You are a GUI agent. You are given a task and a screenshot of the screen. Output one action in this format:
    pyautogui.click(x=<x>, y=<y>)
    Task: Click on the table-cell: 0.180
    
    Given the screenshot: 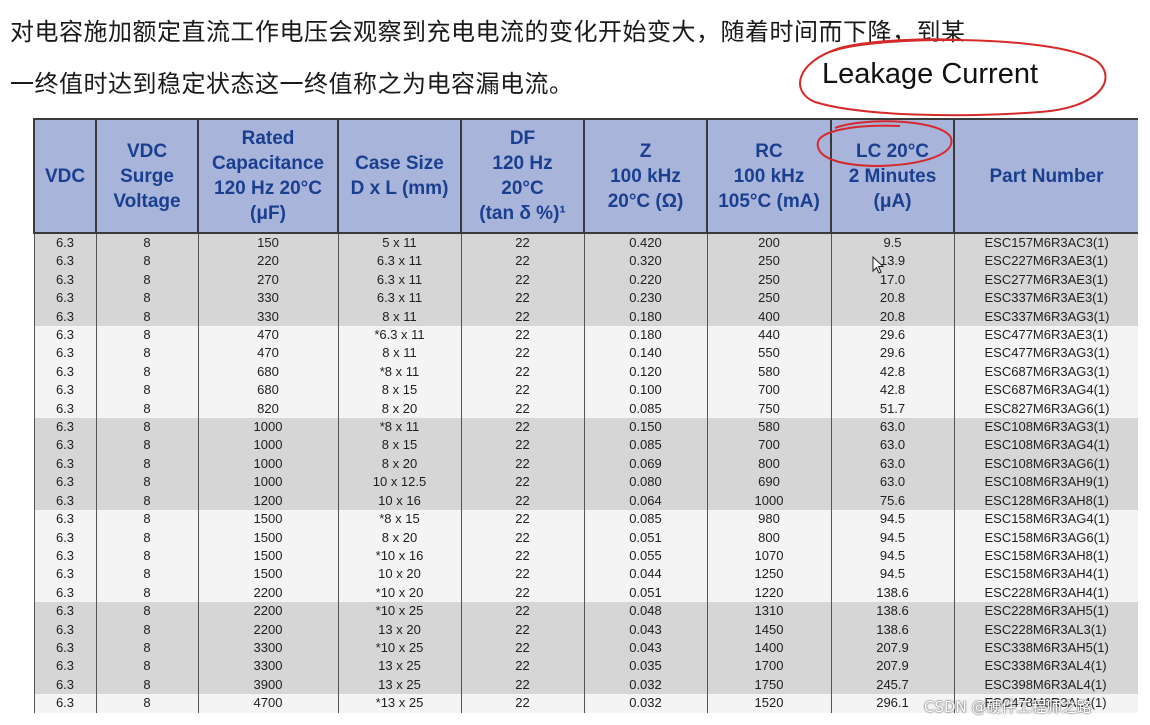 What is the action you would take?
    pyautogui.click(x=645, y=335)
    